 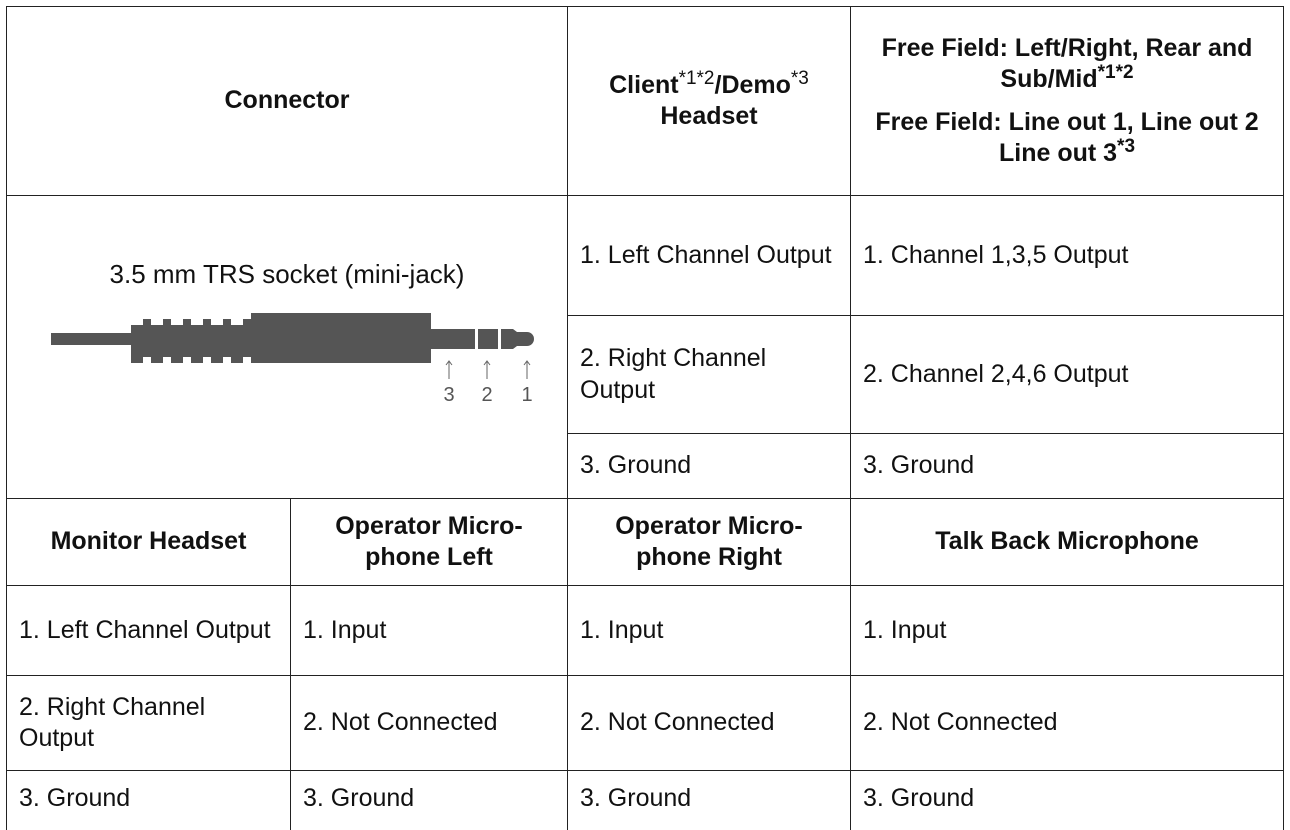 What do you see at coordinates (996, 254) in the screenshot?
I see `cell-text: 1. Channel 1,3,5 Output` at bounding box center [996, 254].